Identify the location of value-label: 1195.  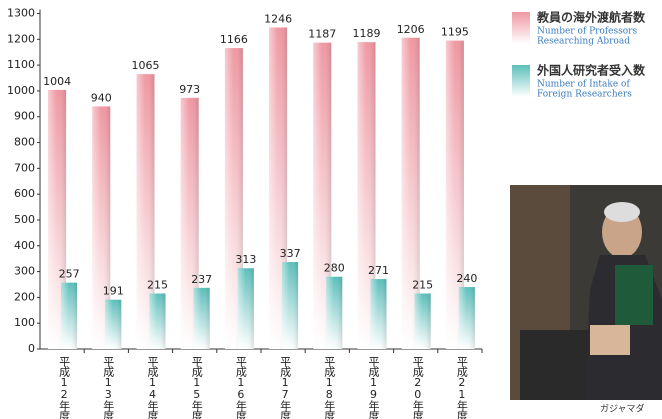
(455, 32).